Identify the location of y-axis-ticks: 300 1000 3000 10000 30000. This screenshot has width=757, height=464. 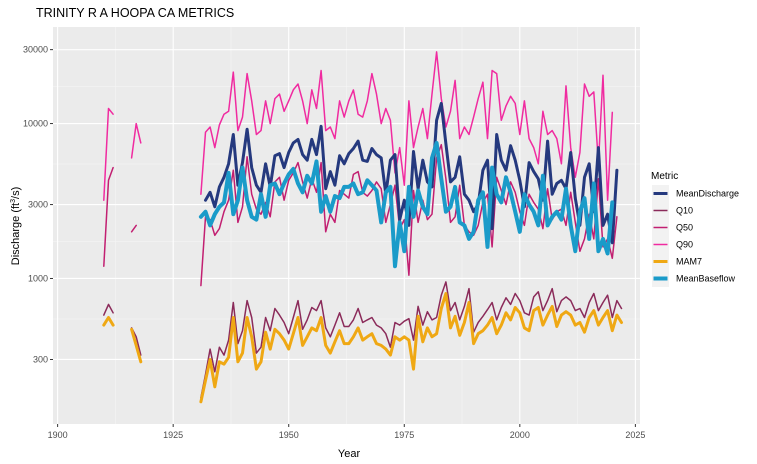
(38, 204).